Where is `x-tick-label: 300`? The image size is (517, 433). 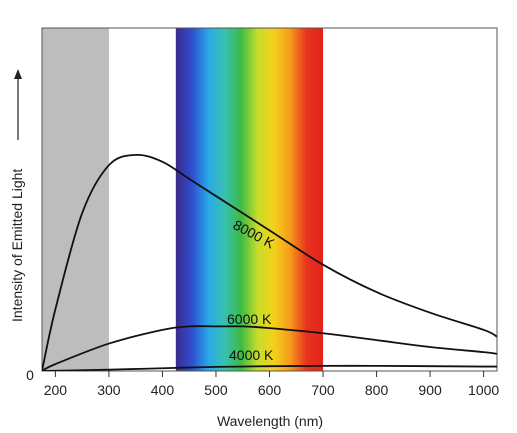
x-tick-label: 300 is located at coordinates (109, 390).